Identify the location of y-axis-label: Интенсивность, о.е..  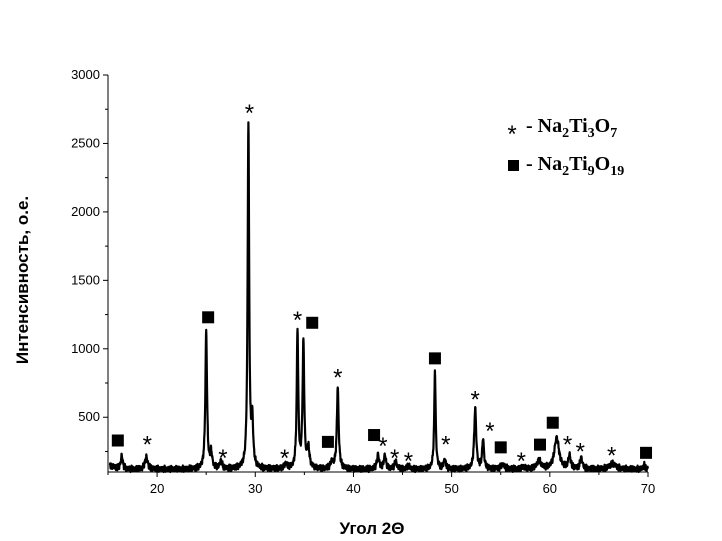
(22, 280).